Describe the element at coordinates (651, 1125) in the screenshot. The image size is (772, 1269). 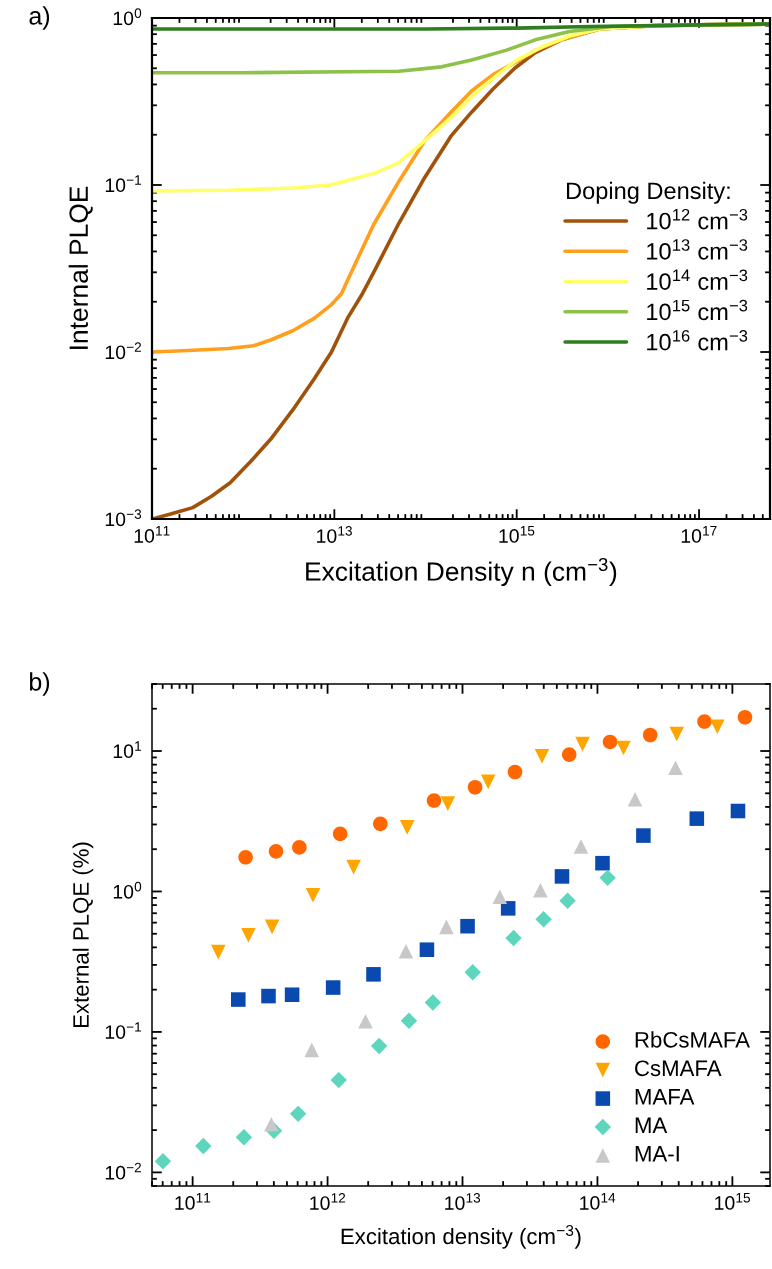
I see `legend-label: MA` at that location.